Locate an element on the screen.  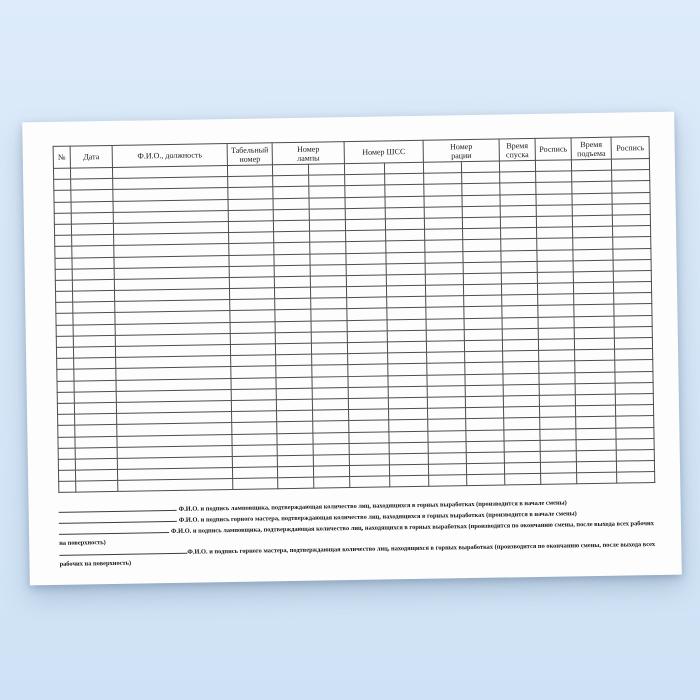
signature-blank-line is located at coordinates (117, 509).